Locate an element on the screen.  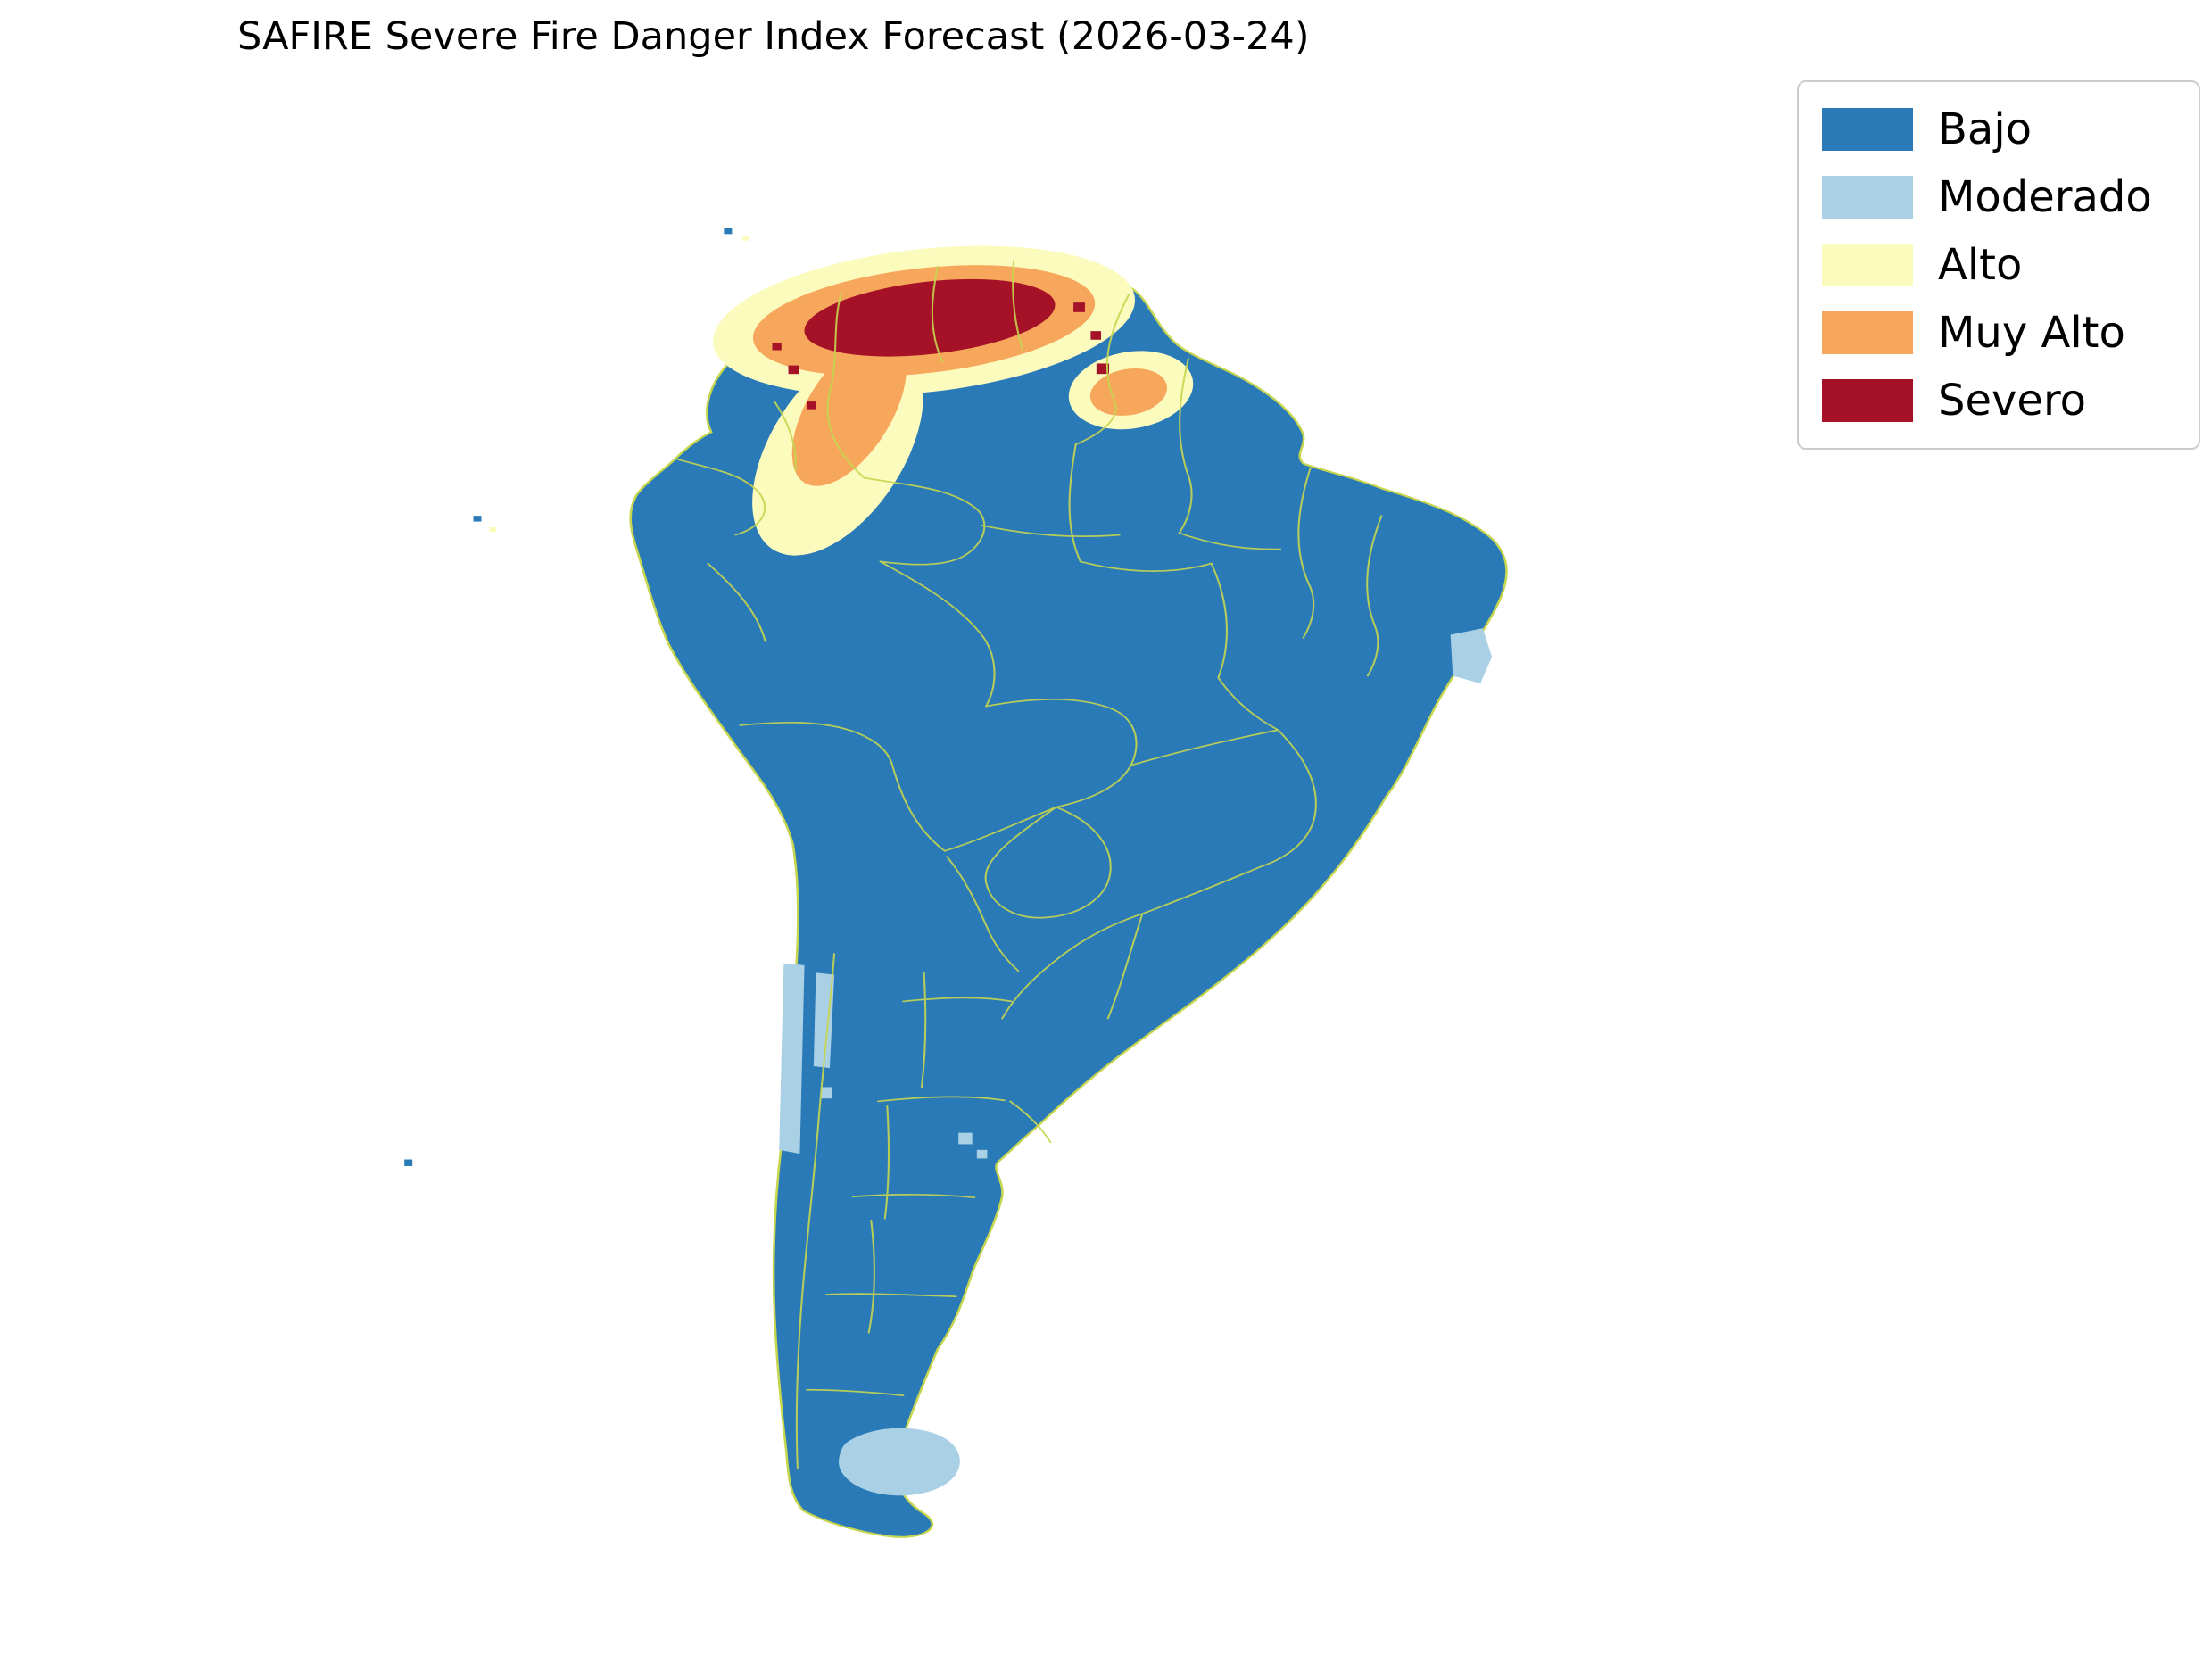
legend-label-severo: Severo is located at coordinates (2012, 401).